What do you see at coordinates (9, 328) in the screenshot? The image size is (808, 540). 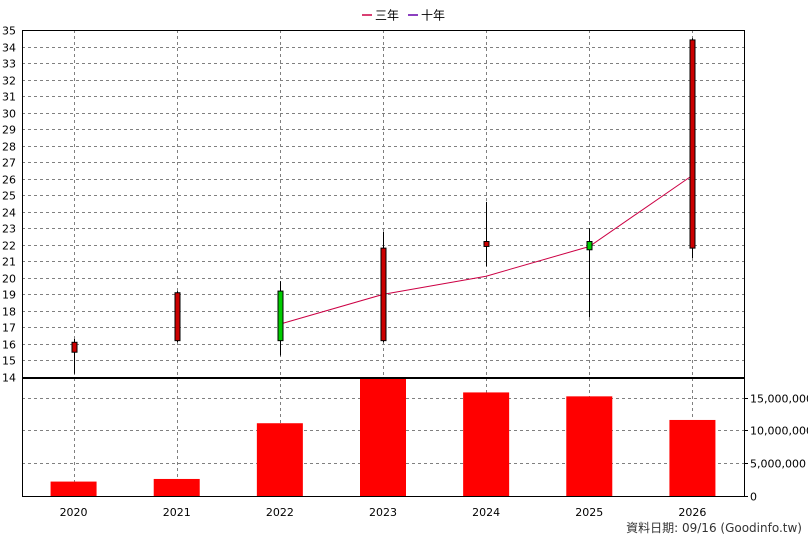 I see `price-tick-label: 17` at bounding box center [9, 328].